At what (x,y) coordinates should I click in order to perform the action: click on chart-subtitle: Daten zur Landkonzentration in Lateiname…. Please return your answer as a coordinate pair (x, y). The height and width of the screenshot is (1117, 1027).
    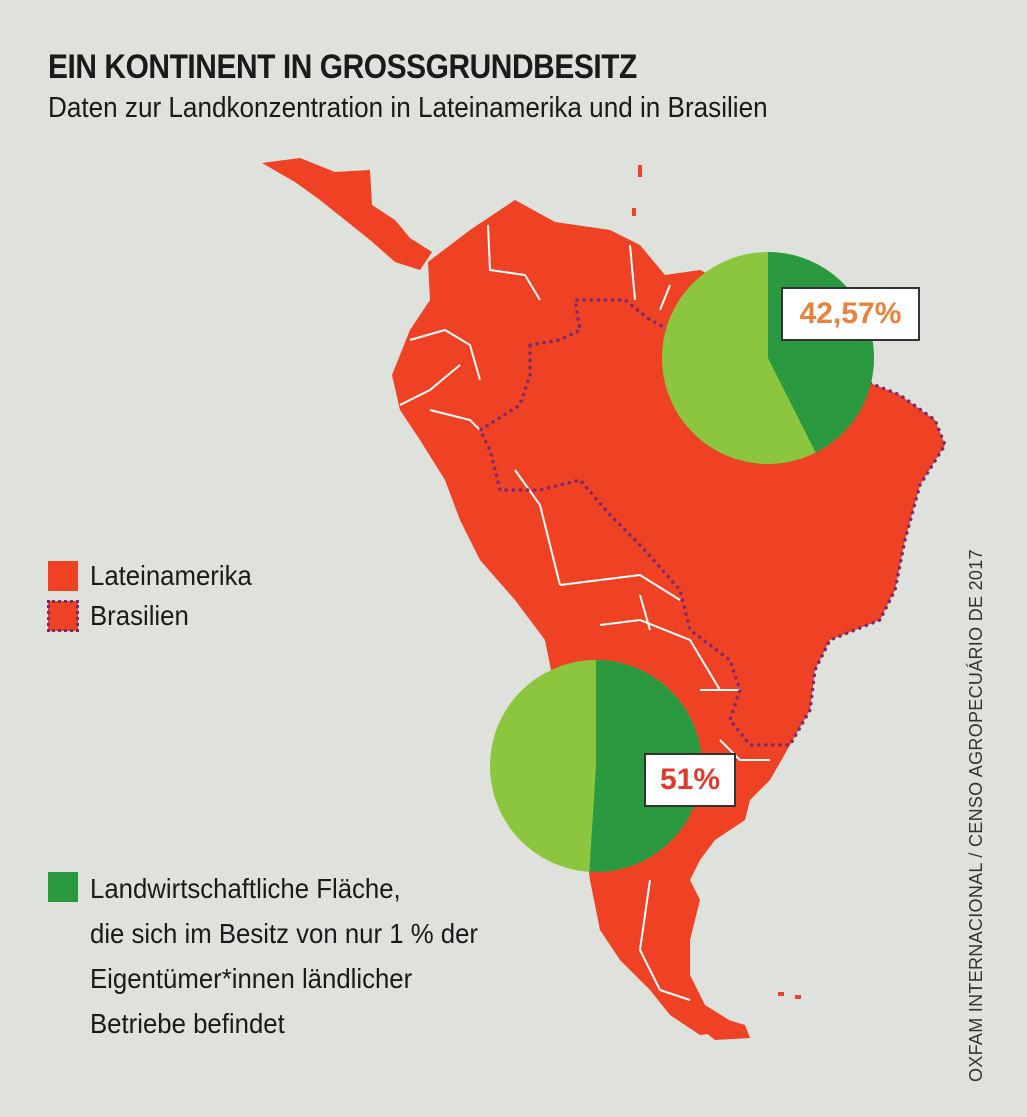
    Looking at the image, I should click on (408, 108).